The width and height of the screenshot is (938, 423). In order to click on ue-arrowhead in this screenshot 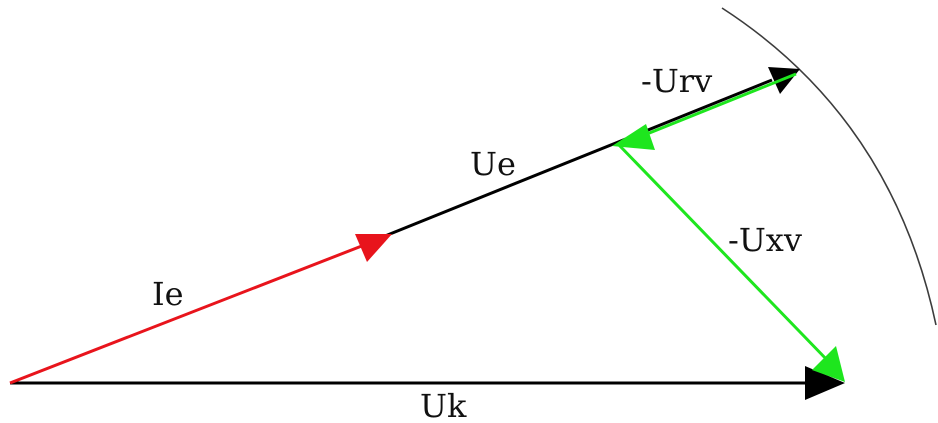, I will do `click(784, 80)`.